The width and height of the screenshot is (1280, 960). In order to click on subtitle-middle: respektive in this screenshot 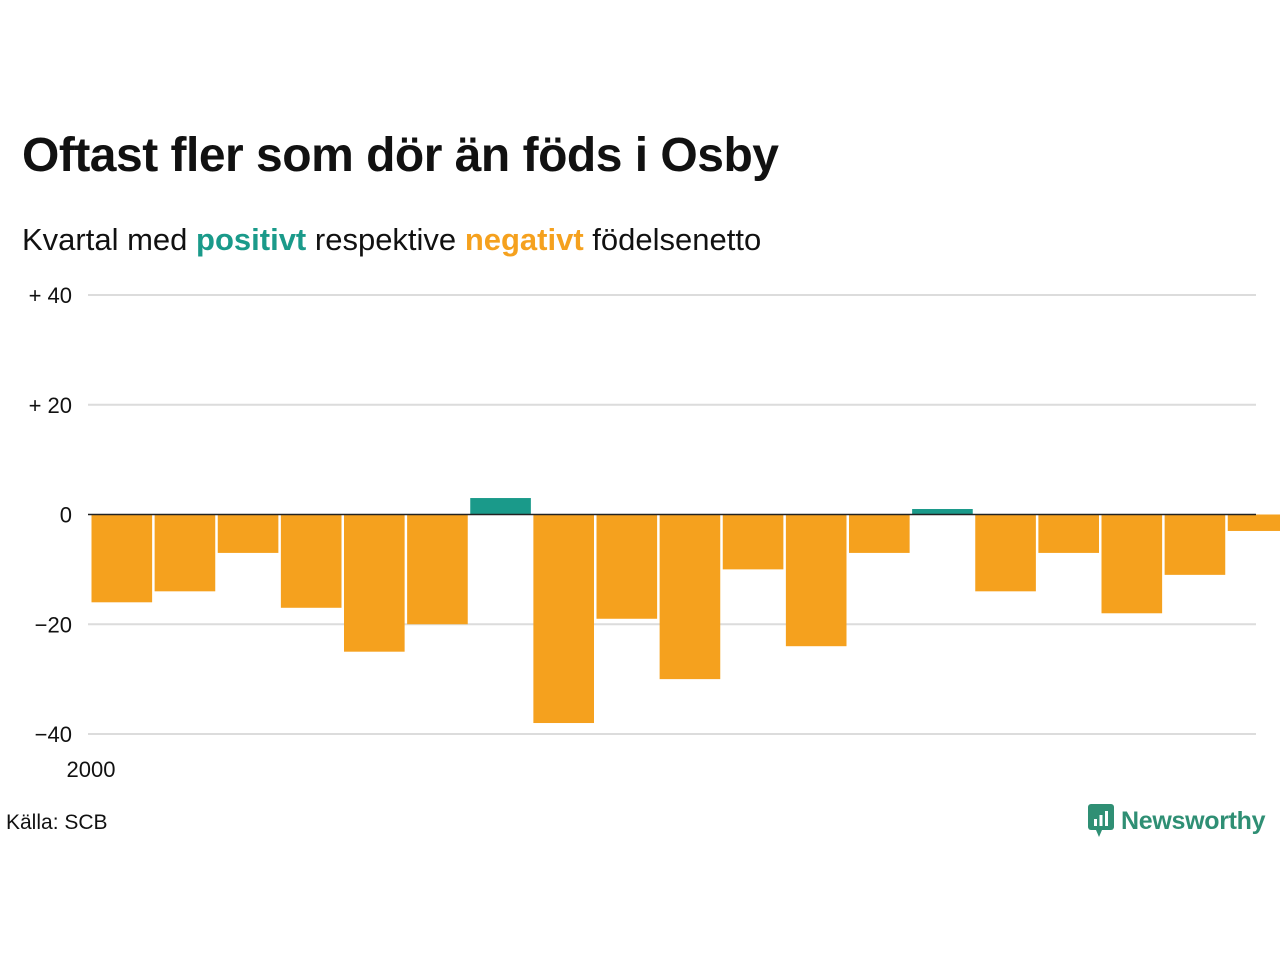, I will do `click(385, 239)`.